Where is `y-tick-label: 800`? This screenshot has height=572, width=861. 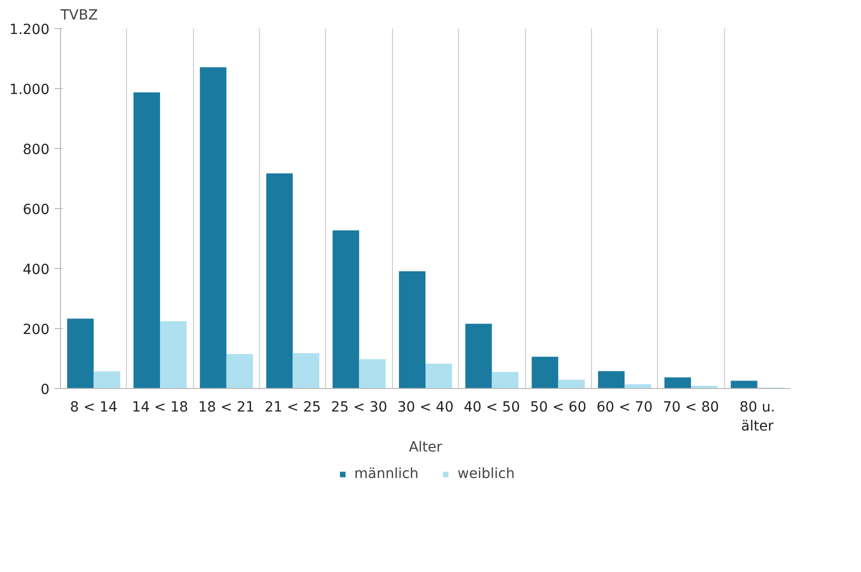 y-tick-label: 800 is located at coordinates (36, 150).